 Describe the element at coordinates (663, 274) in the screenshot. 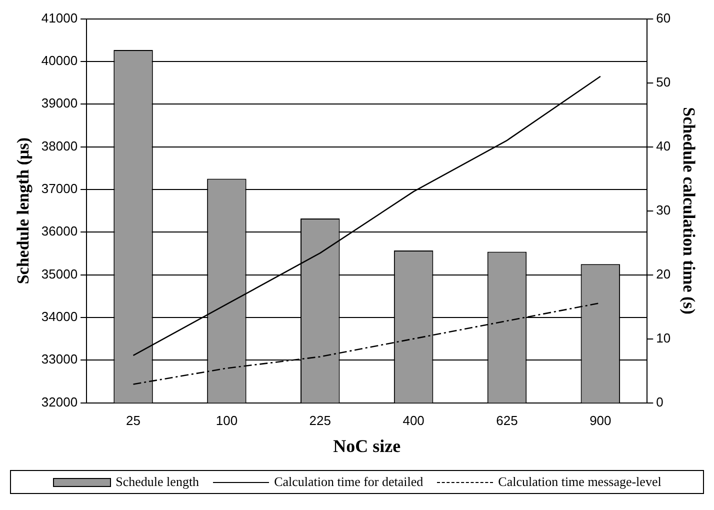

I see `y2-tick-label: 20` at that location.